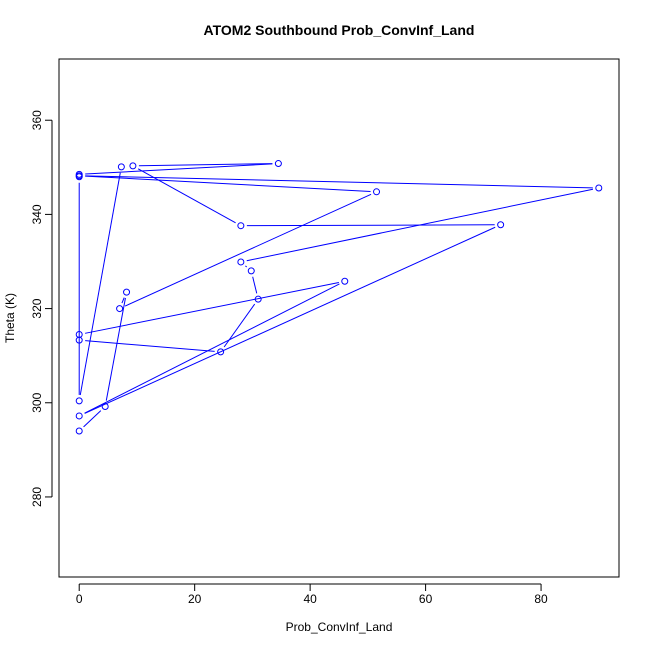  Describe the element at coordinates (310, 599) in the screenshot. I see `x-tick-label: 40` at that location.